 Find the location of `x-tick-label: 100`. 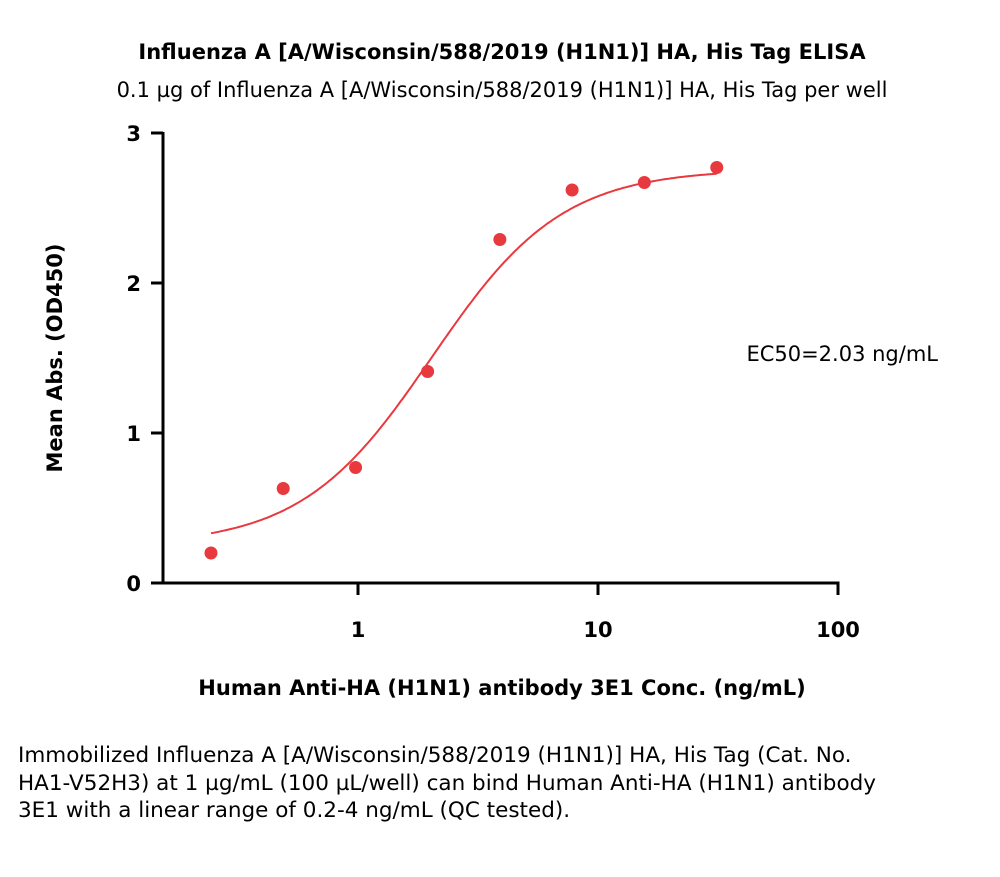

x-tick-label: 100 is located at coordinates (838, 630).